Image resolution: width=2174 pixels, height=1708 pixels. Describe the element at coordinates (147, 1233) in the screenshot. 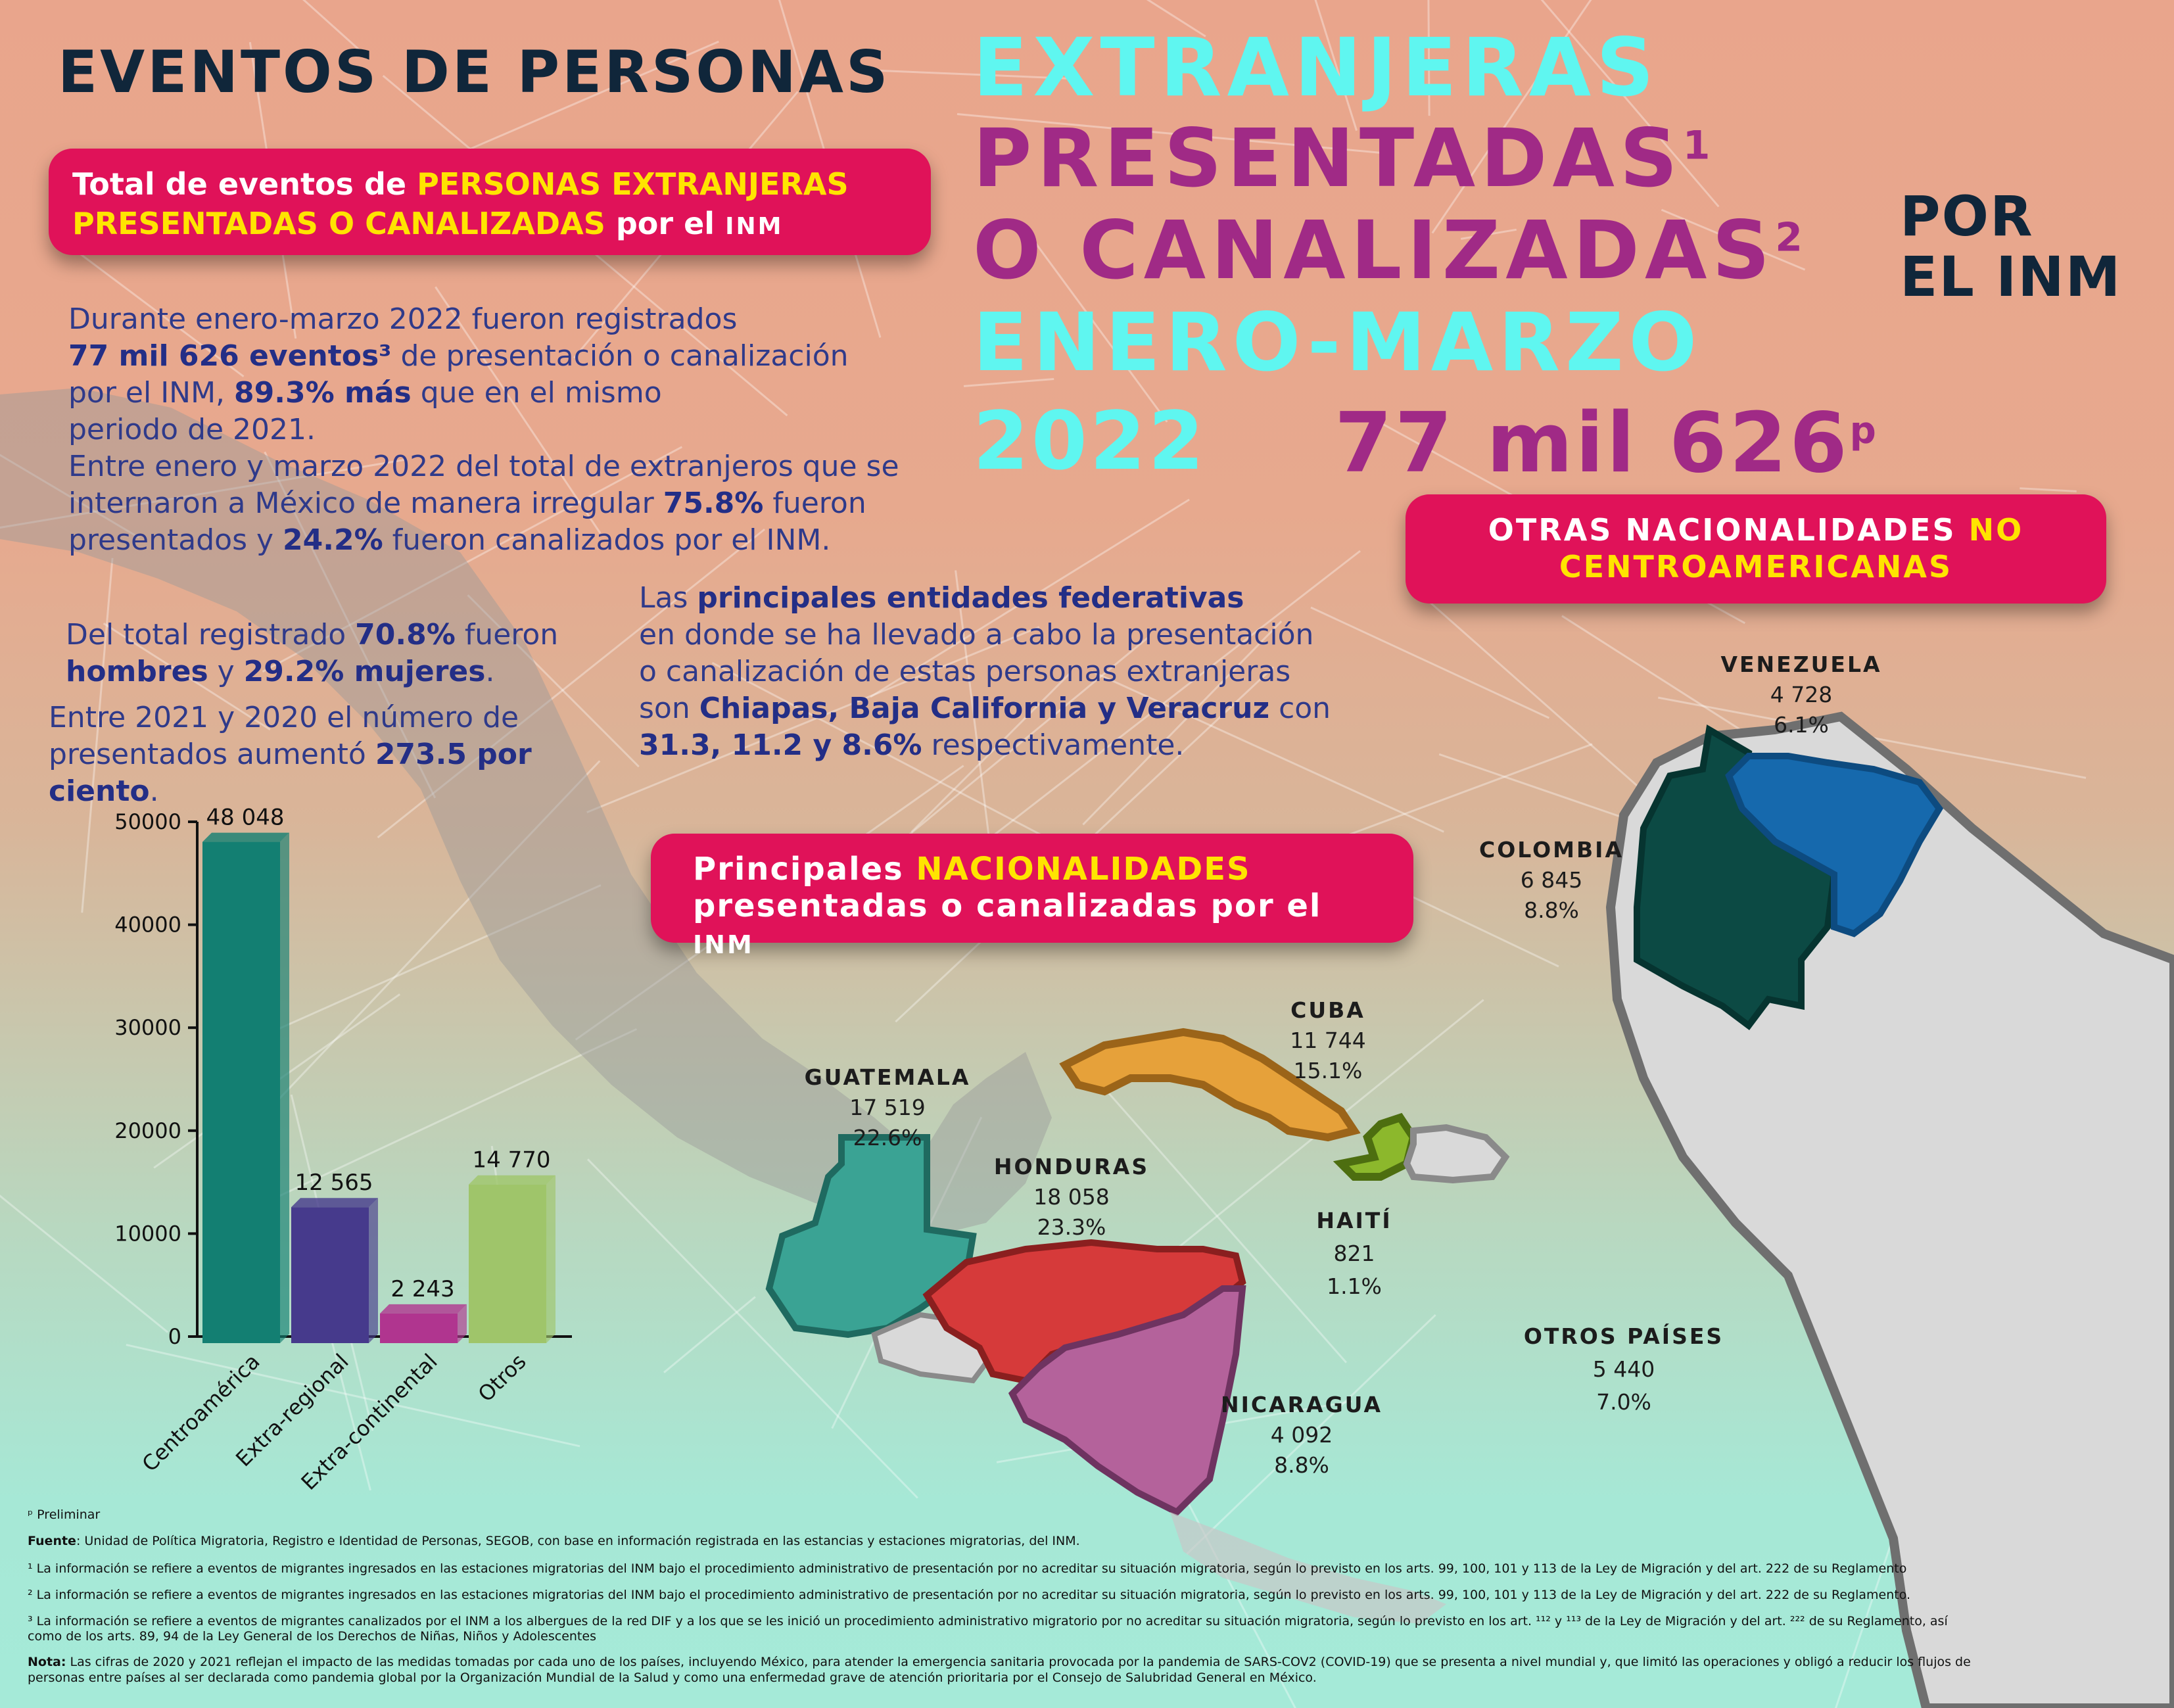

I see `chart-y-tick-label: 10000` at that location.